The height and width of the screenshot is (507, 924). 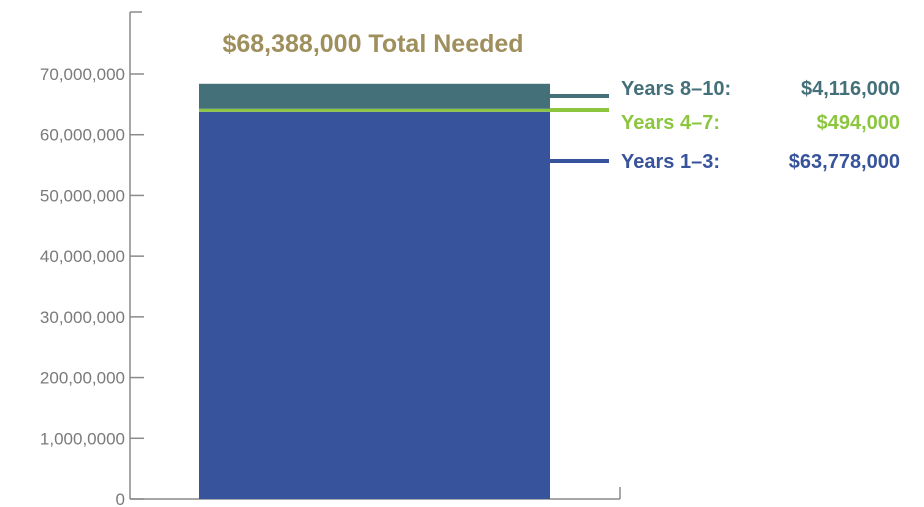 What do you see at coordinates (676, 89) in the screenshot?
I see `legend-series-name: Years 8–10:` at bounding box center [676, 89].